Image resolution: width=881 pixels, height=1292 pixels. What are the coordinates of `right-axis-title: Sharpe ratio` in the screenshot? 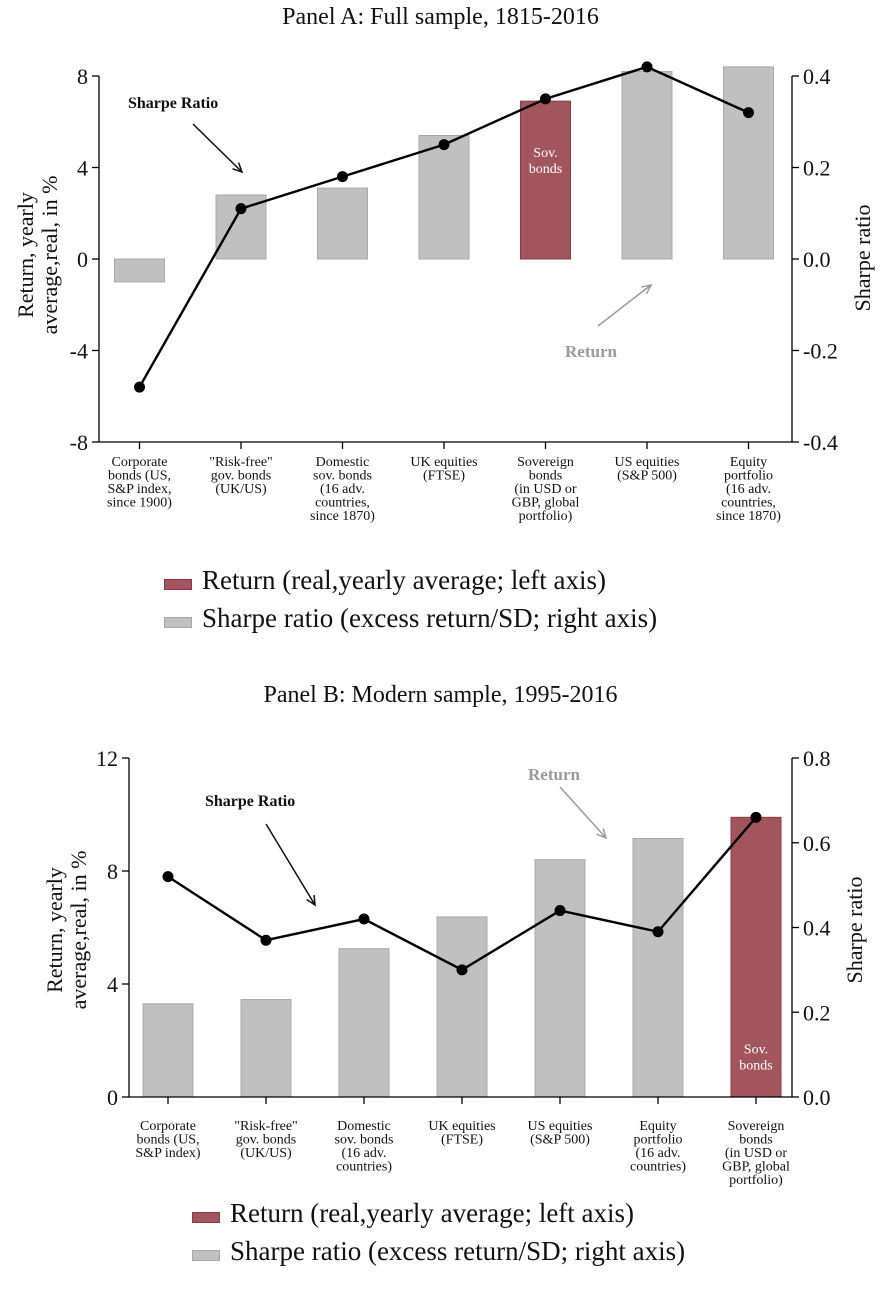 It's located at (854, 930).